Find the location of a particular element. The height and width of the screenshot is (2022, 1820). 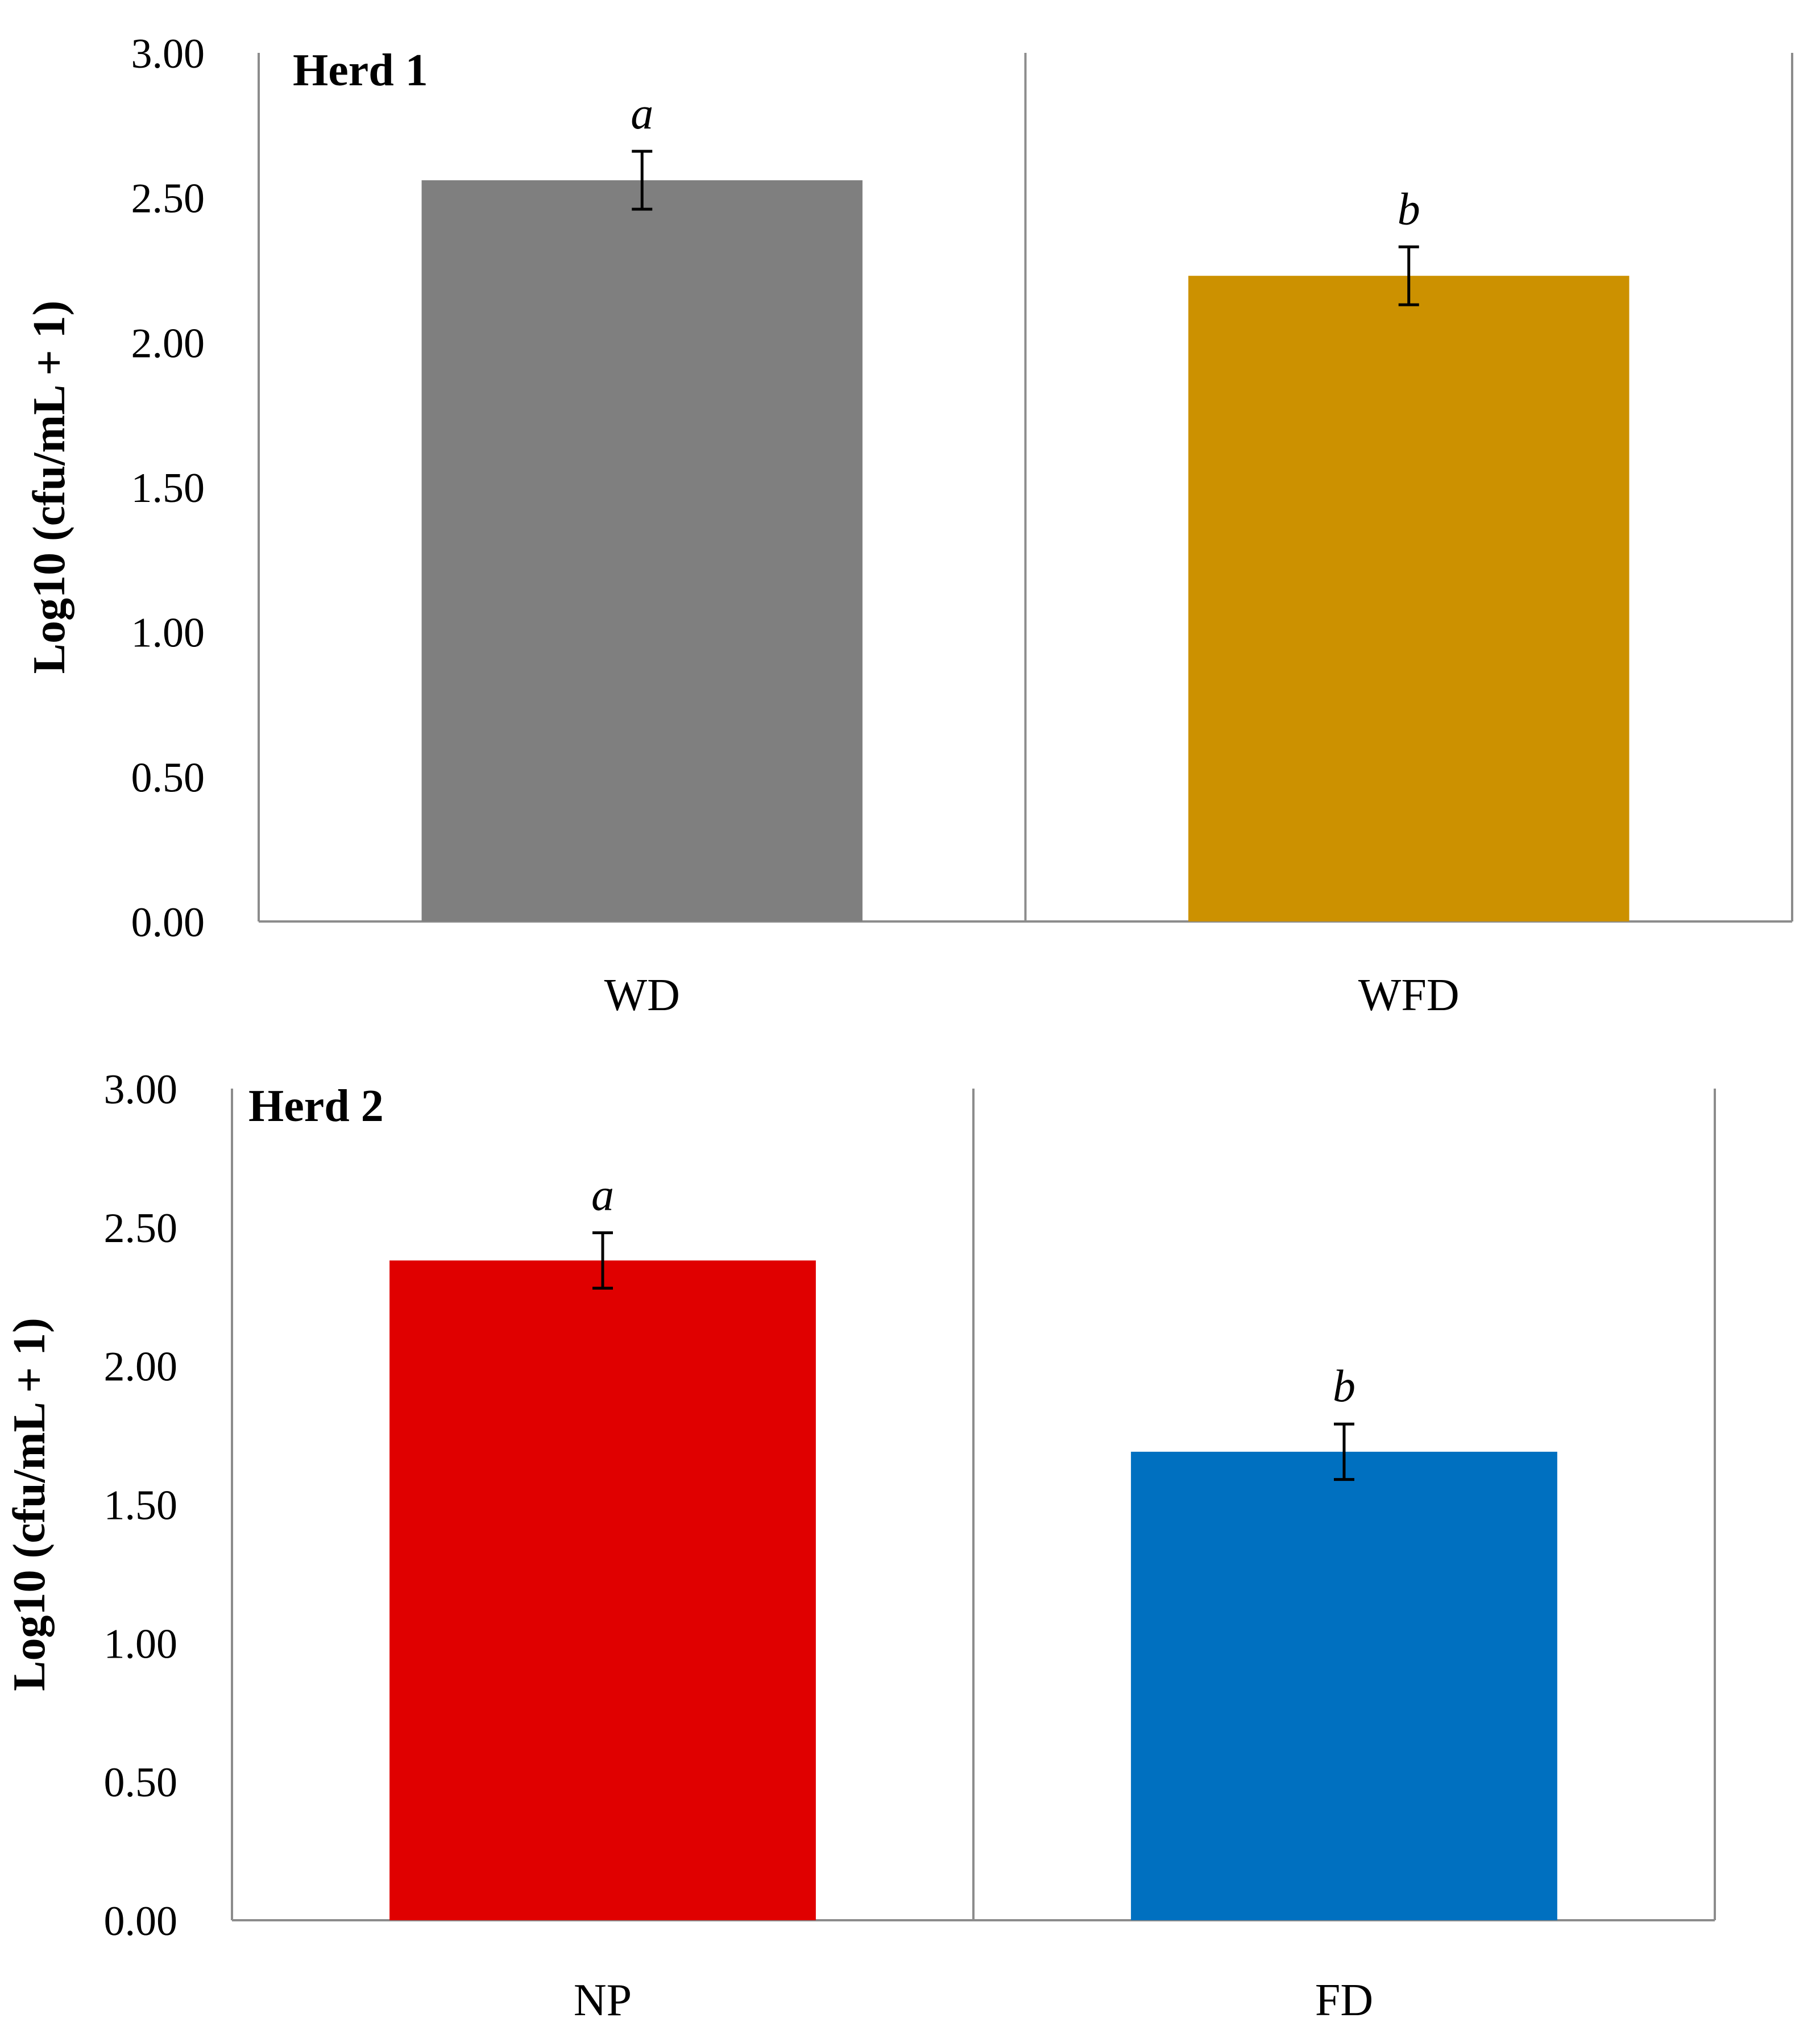

bar-wfd is located at coordinates (1409, 599).